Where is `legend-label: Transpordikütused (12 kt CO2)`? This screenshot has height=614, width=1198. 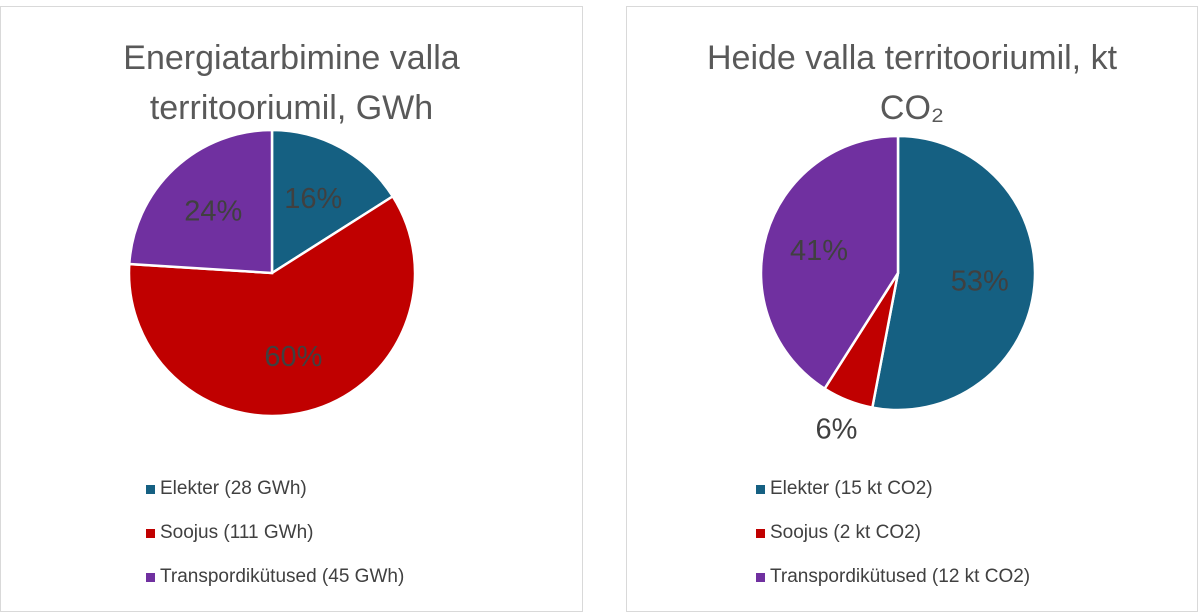 legend-label: Transpordikütused (12 kt CO2) is located at coordinates (900, 576).